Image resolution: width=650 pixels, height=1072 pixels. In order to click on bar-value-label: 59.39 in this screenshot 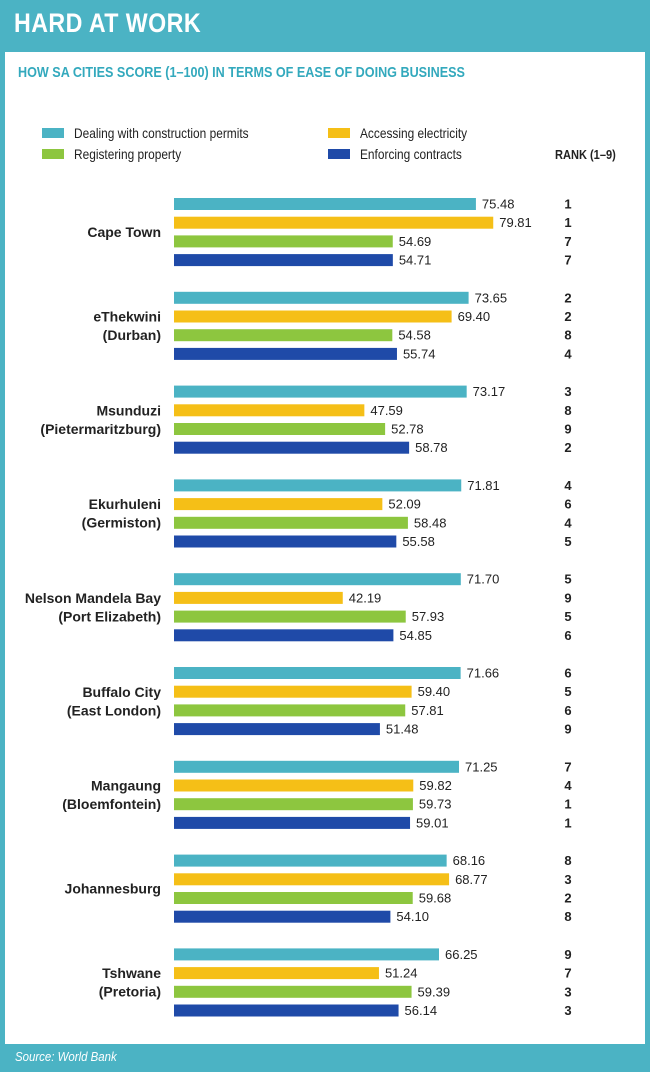, I will do `click(434, 991)`.